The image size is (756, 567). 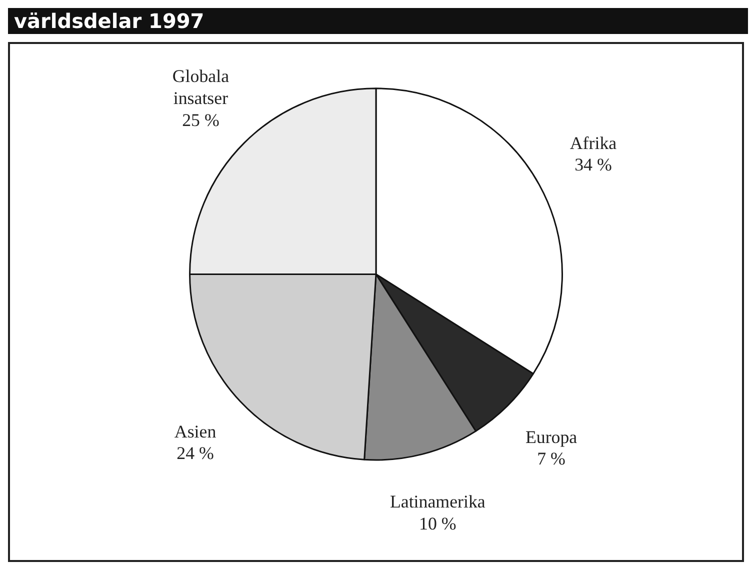 I want to click on data-label: 24 %, so click(x=195, y=453).